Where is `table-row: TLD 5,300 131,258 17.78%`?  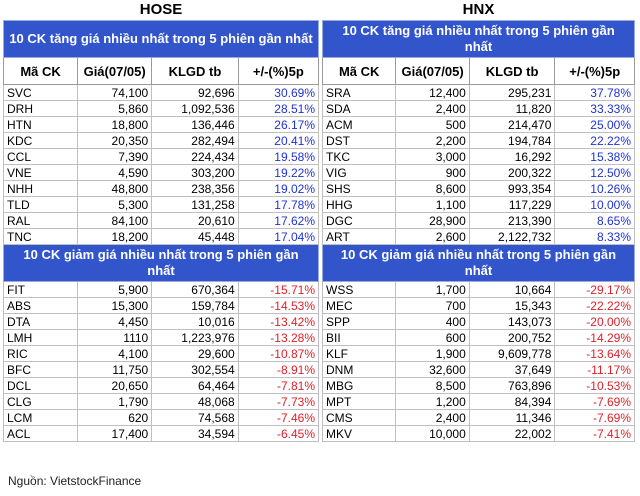
table-row: TLD 5,300 131,258 17.78% is located at coordinates (161, 204).